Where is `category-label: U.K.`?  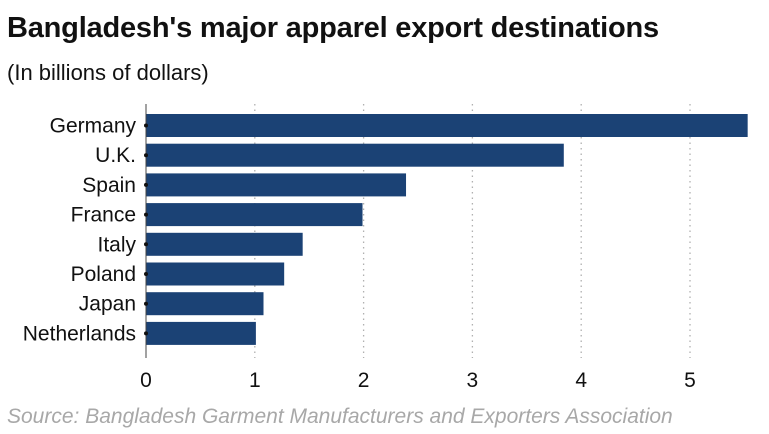
category-label: U.K. is located at coordinates (115, 155).